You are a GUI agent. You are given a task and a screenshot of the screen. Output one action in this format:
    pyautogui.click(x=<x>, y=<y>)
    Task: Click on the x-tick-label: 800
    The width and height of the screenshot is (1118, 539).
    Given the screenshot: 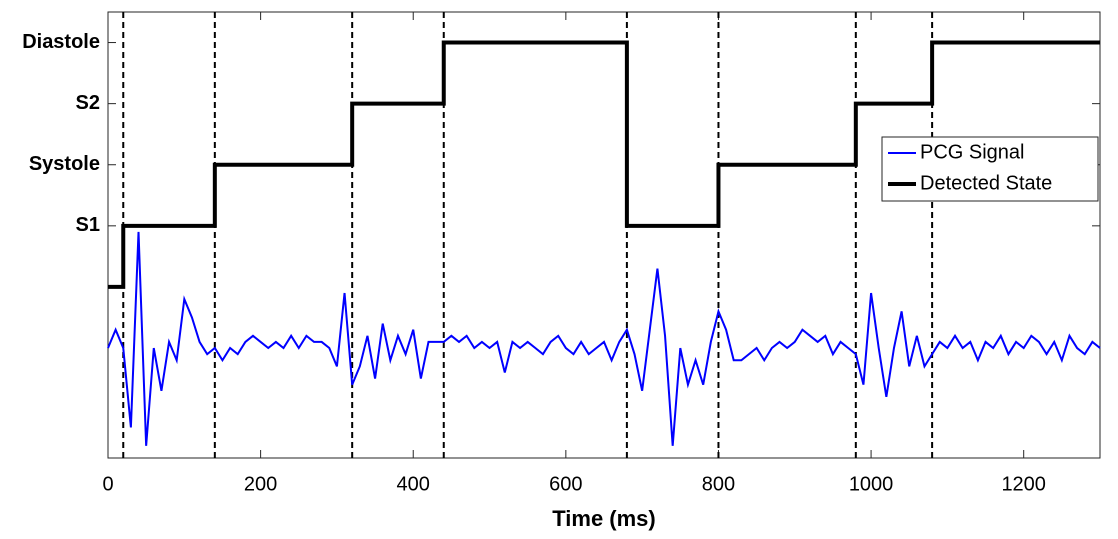 What is the action you would take?
    pyautogui.click(x=718, y=484)
    